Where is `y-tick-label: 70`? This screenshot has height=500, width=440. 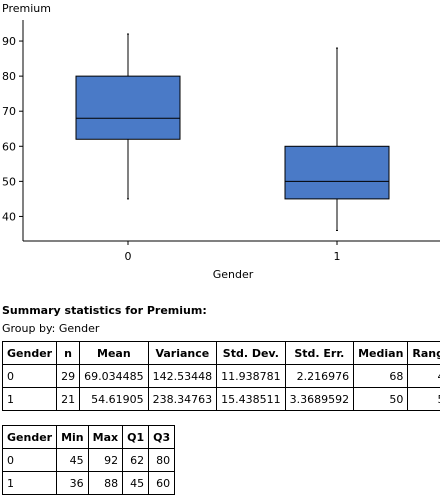 y-tick-label: 70 is located at coordinates (9, 111).